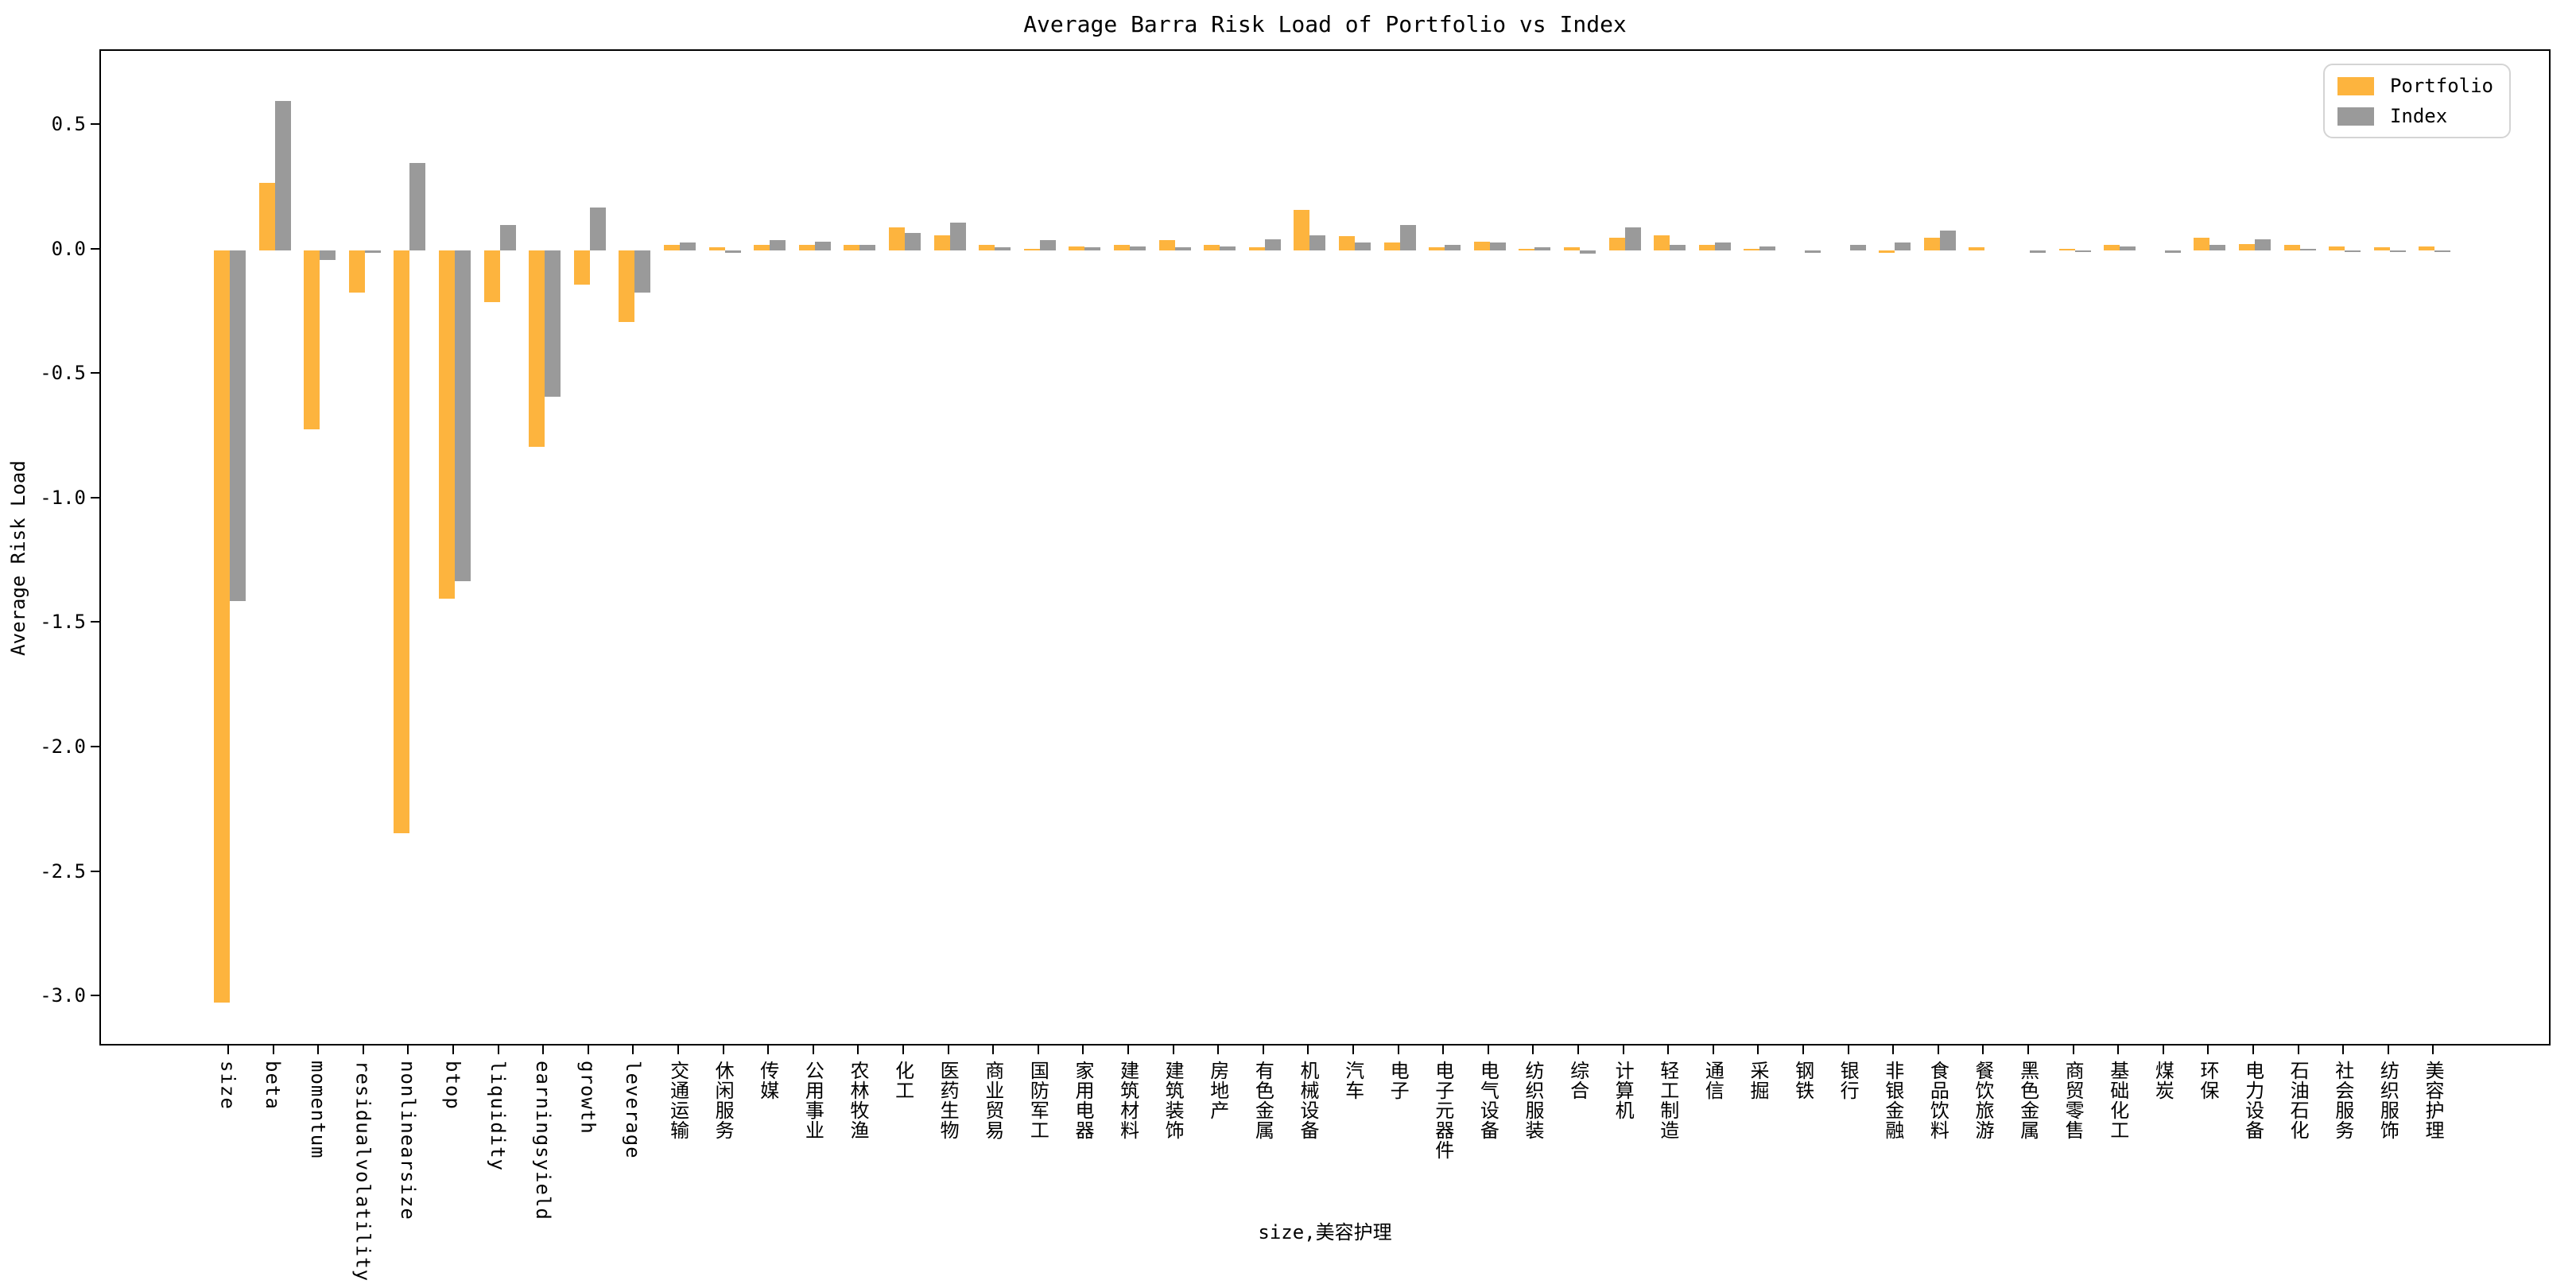 The width and height of the screenshot is (2576, 1288). I want to click on bar-index-钢铁, so click(1813, 251).